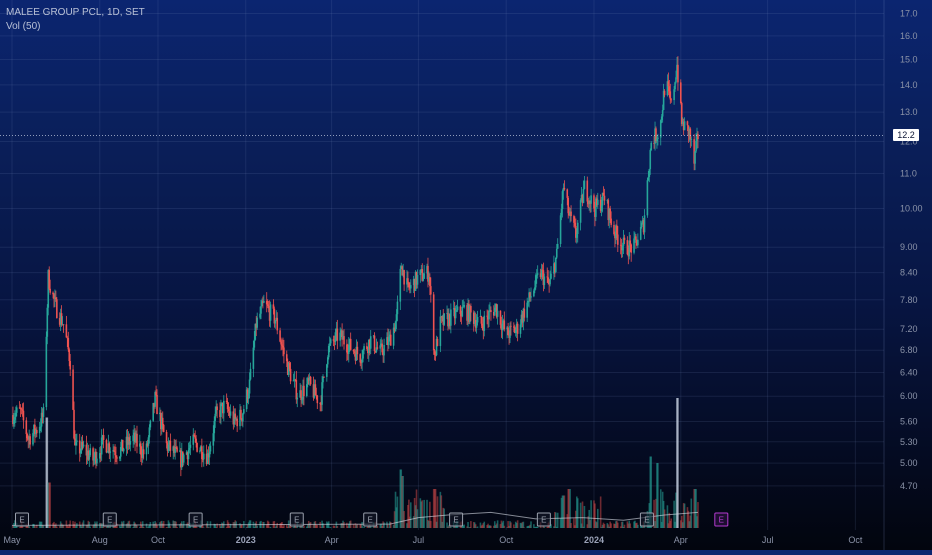 Image resolution: width=932 pixels, height=555 pixels. What do you see at coordinates (909, 36) in the screenshot?
I see `y-tick-label: 16.0` at bounding box center [909, 36].